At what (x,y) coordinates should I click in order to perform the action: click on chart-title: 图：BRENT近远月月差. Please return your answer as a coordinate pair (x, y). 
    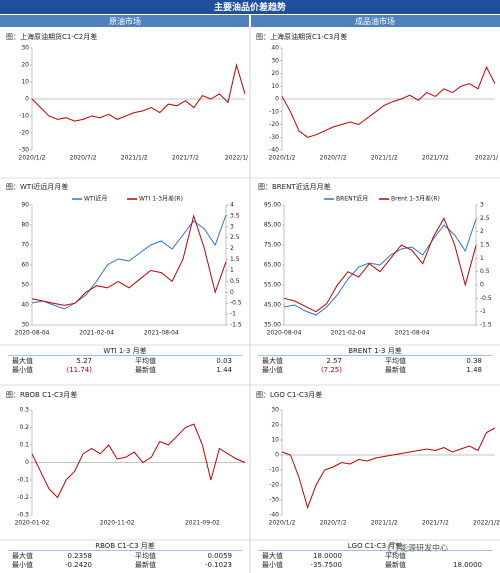
    Looking at the image, I should click on (294, 186).